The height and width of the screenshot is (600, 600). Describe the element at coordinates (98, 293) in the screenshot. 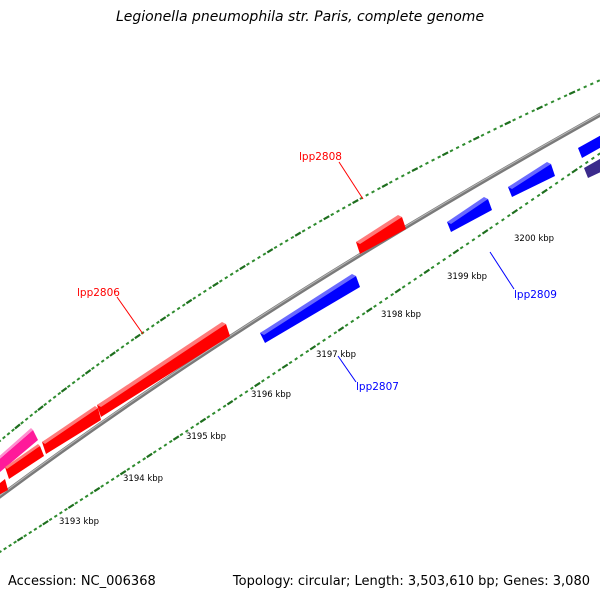

I see `gene-label-lpp2806: lpp2806` at that location.